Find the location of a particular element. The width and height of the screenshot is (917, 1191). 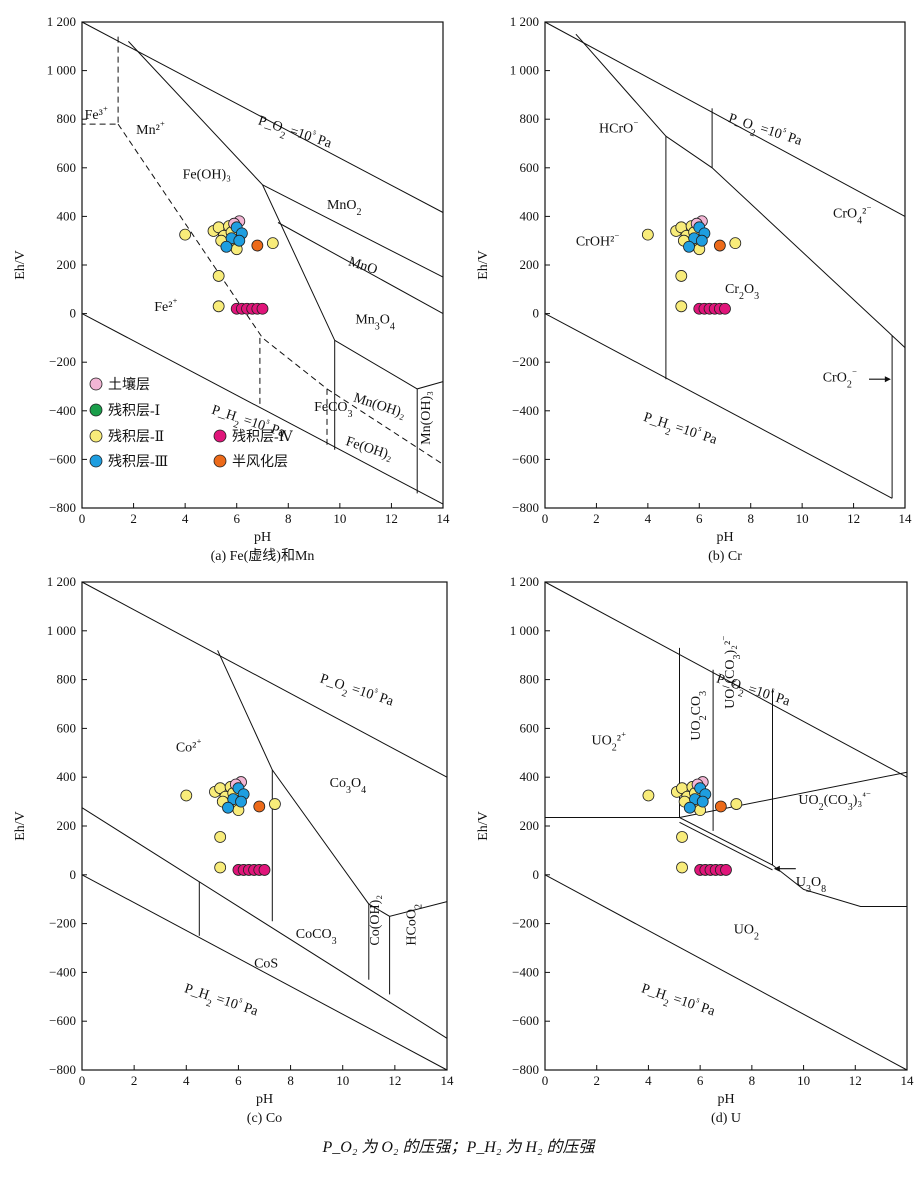

x-tick-label: 2 is located at coordinates (134, 1080).